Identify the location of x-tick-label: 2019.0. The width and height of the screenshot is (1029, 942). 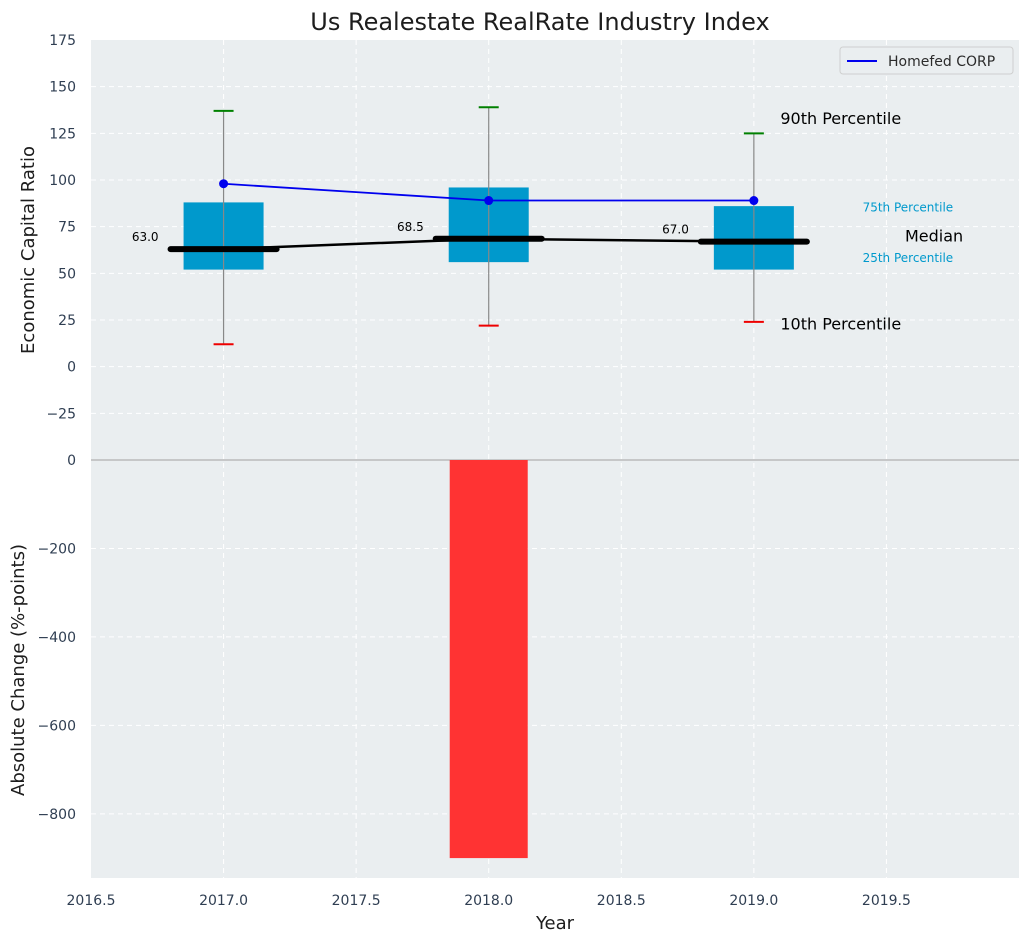
(753, 901).